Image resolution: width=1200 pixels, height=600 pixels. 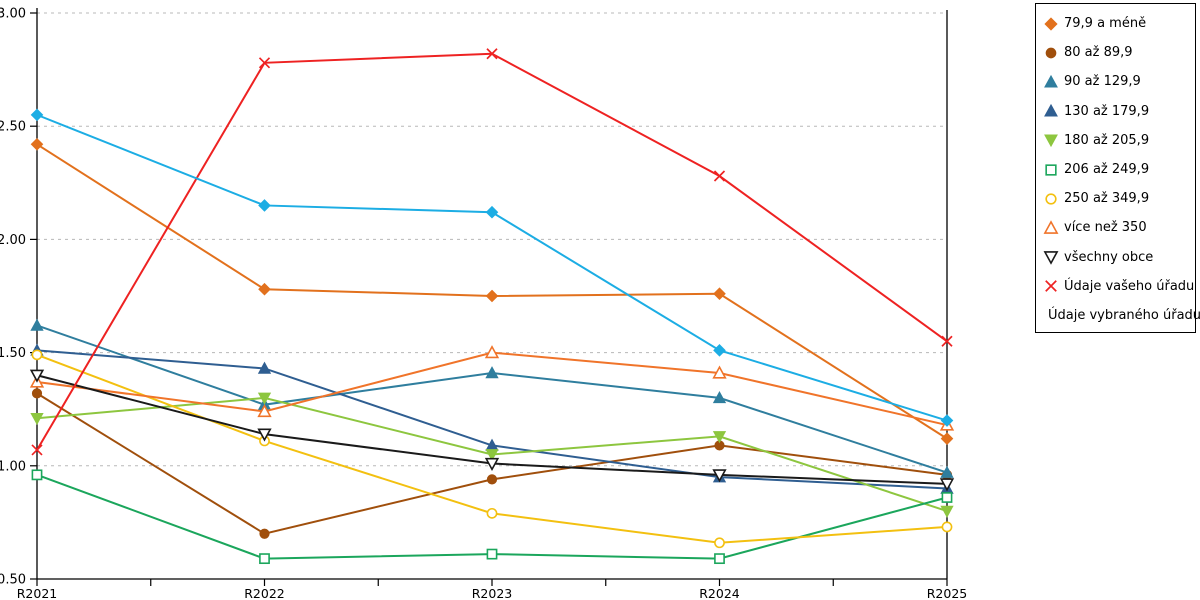 What do you see at coordinates (1107, 199) in the screenshot?
I see `legend-item-label: 250 až 349,9` at bounding box center [1107, 199].